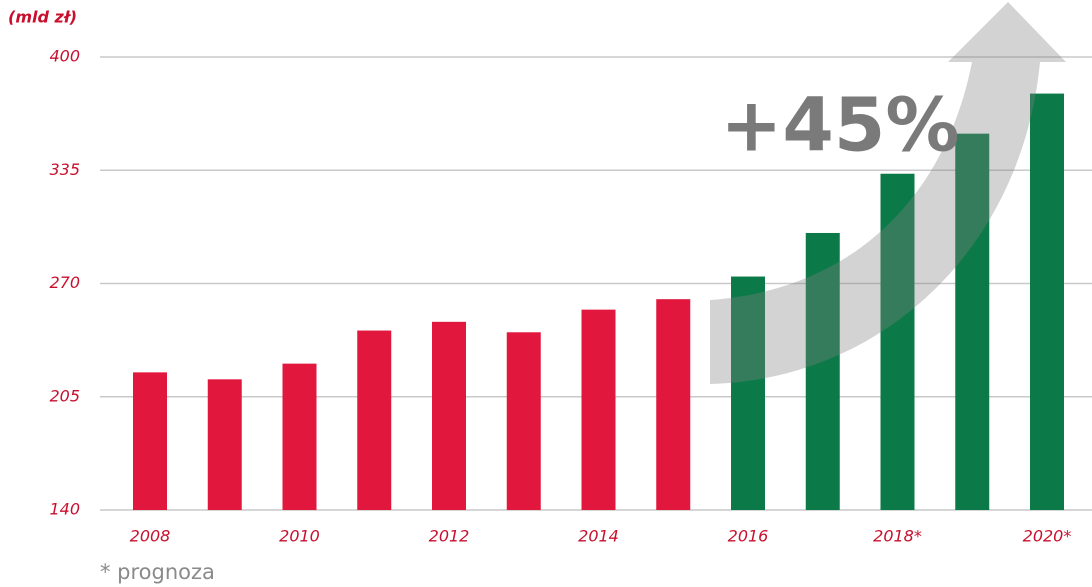 The image size is (1092, 587). I want to click on annotation: +45%, so click(839, 126).